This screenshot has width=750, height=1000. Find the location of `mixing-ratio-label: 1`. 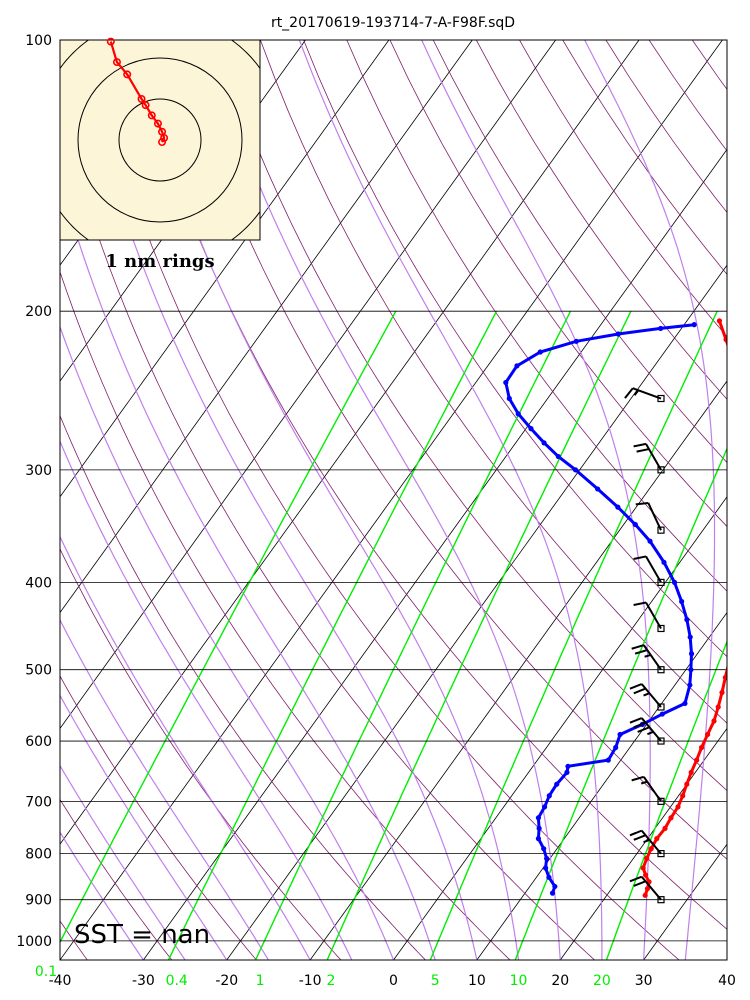

mixing-ratio-label: 1 is located at coordinates (260, 981).